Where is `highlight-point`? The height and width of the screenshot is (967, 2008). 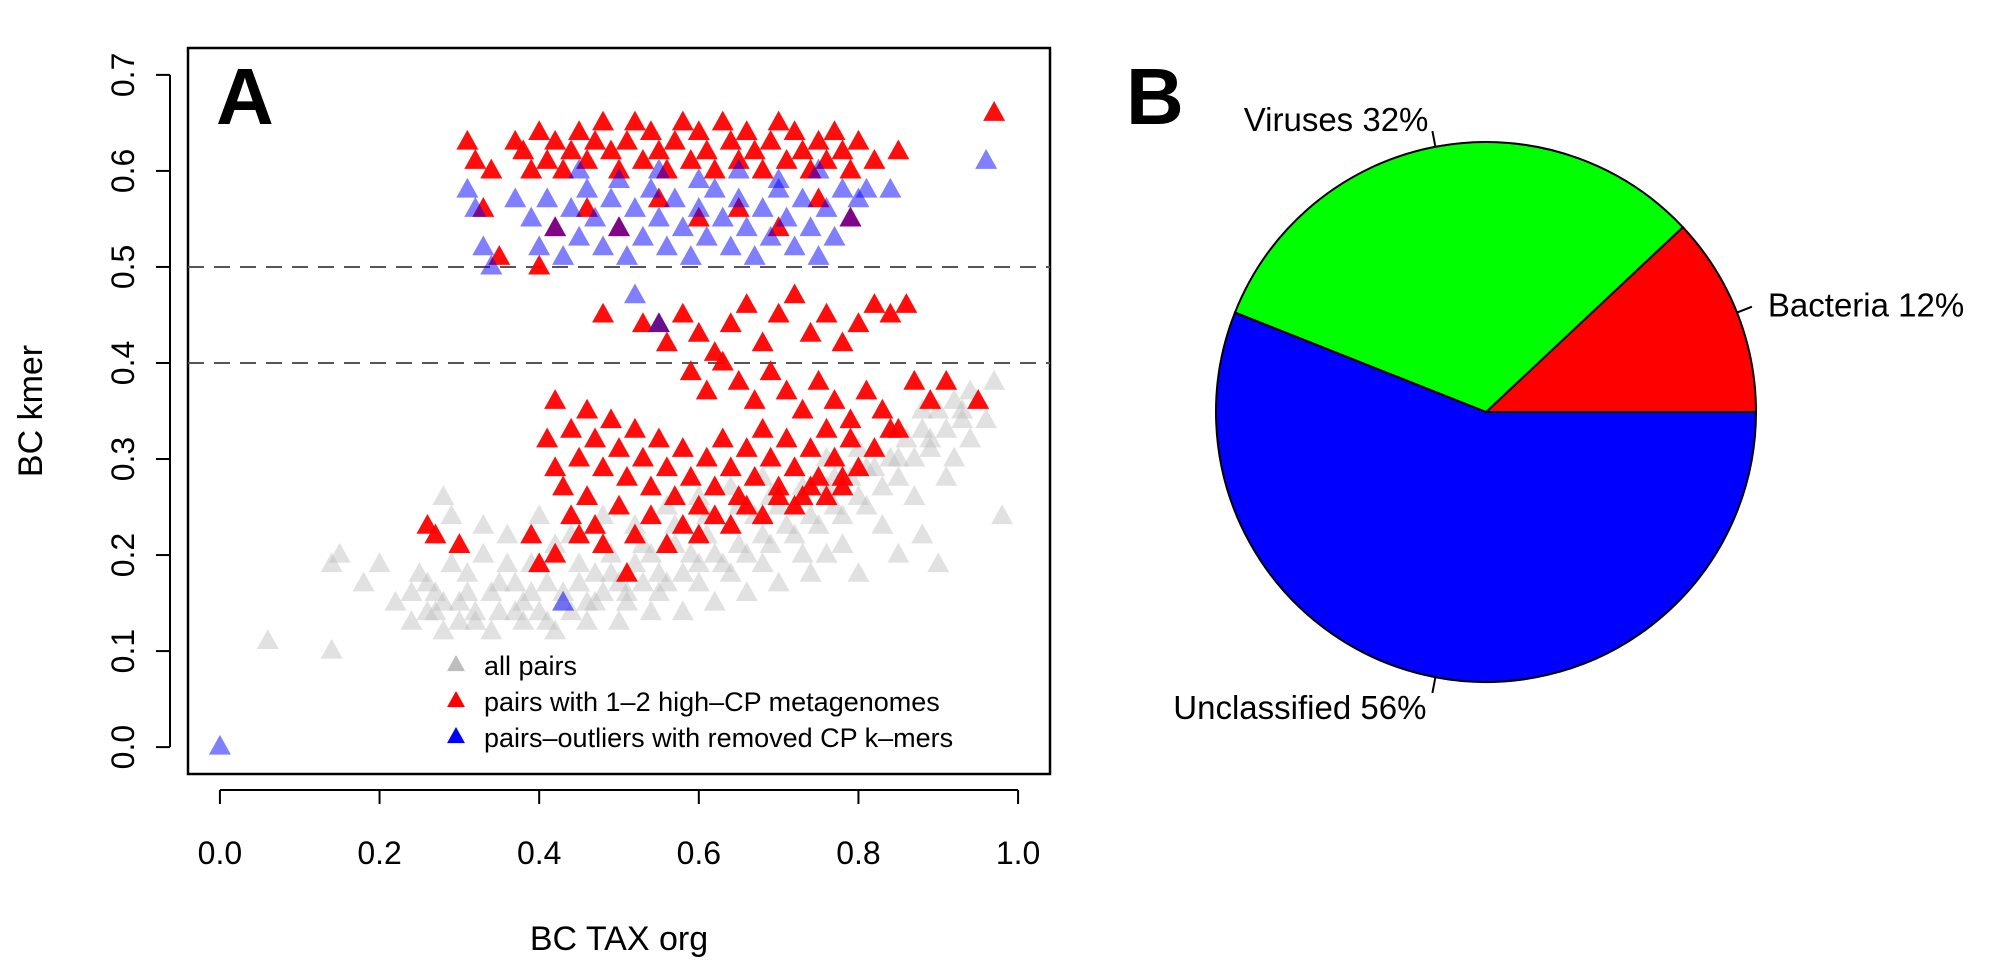 highlight-point is located at coordinates (658, 322).